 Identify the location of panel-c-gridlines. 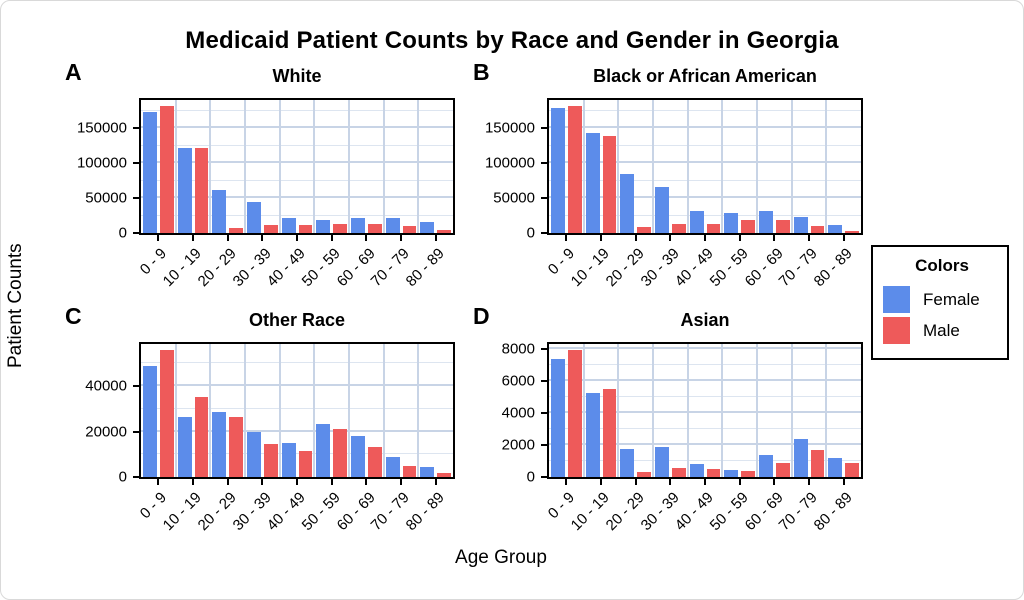
(297, 410).